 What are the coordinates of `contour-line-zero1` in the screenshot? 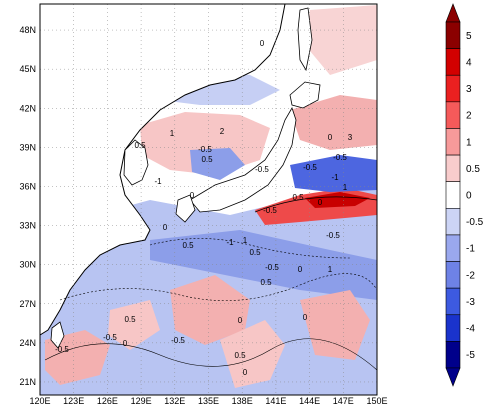 It's located at (211, 354).